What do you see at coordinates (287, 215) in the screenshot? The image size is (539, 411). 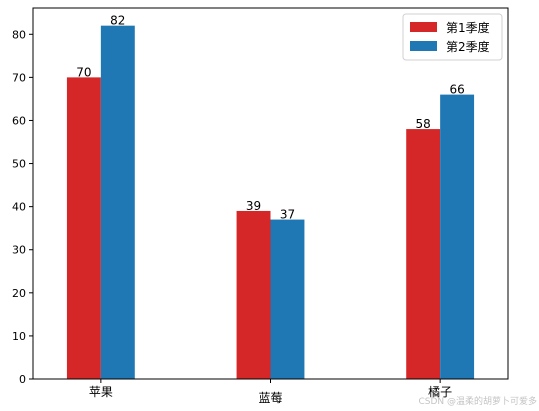 I see `data-label-2-2: 37` at bounding box center [287, 215].